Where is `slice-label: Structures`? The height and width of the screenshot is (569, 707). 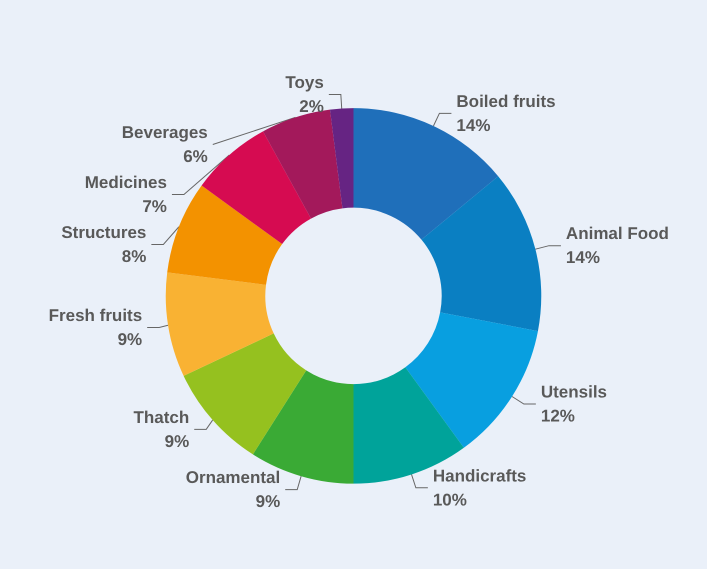 slice-label: Structures is located at coordinates (103, 232).